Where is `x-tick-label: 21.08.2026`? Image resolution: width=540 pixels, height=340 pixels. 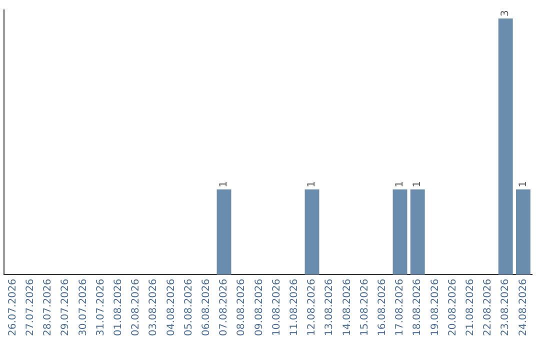 x-tick-label: 21.08.2026 is located at coordinates (470, 307).